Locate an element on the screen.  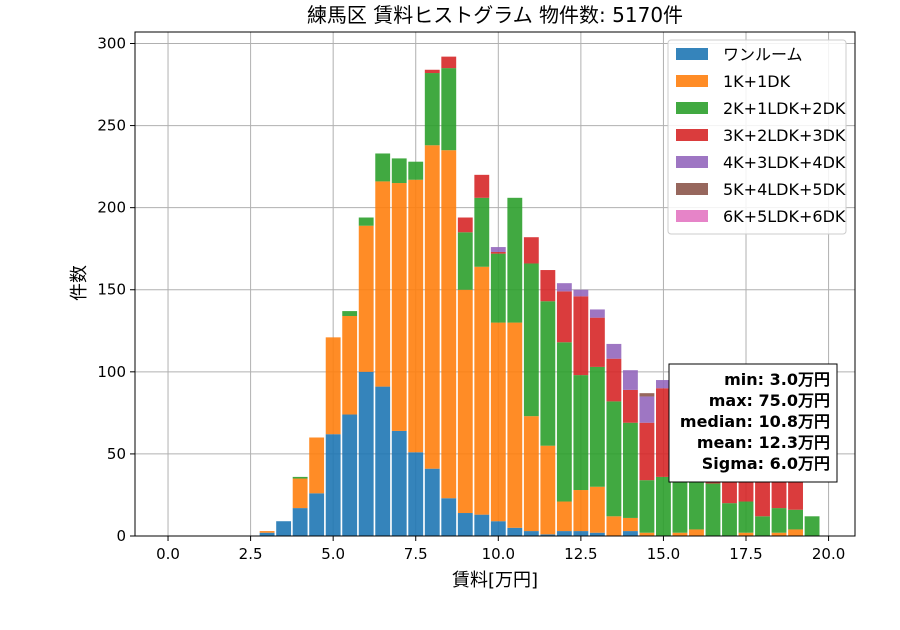
legend-label: 6K+5LDK+6DK is located at coordinates (784, 216).